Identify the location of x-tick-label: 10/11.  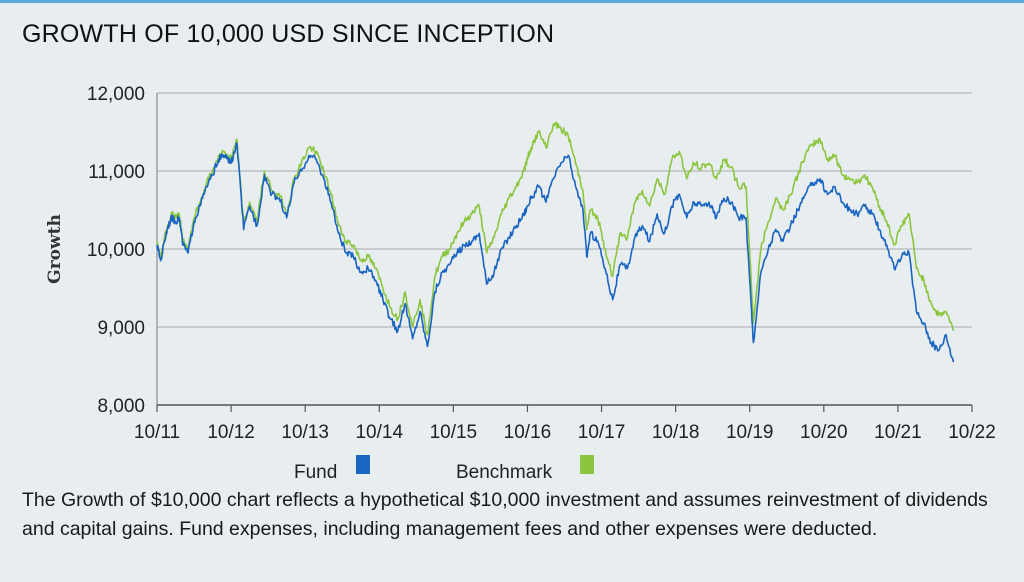
(157, 432).